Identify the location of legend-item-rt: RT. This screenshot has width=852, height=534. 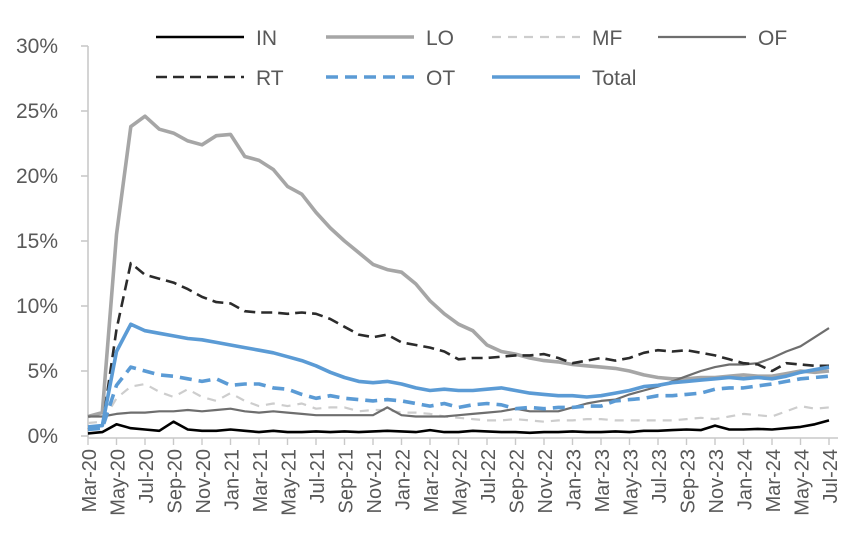
(220, 78).